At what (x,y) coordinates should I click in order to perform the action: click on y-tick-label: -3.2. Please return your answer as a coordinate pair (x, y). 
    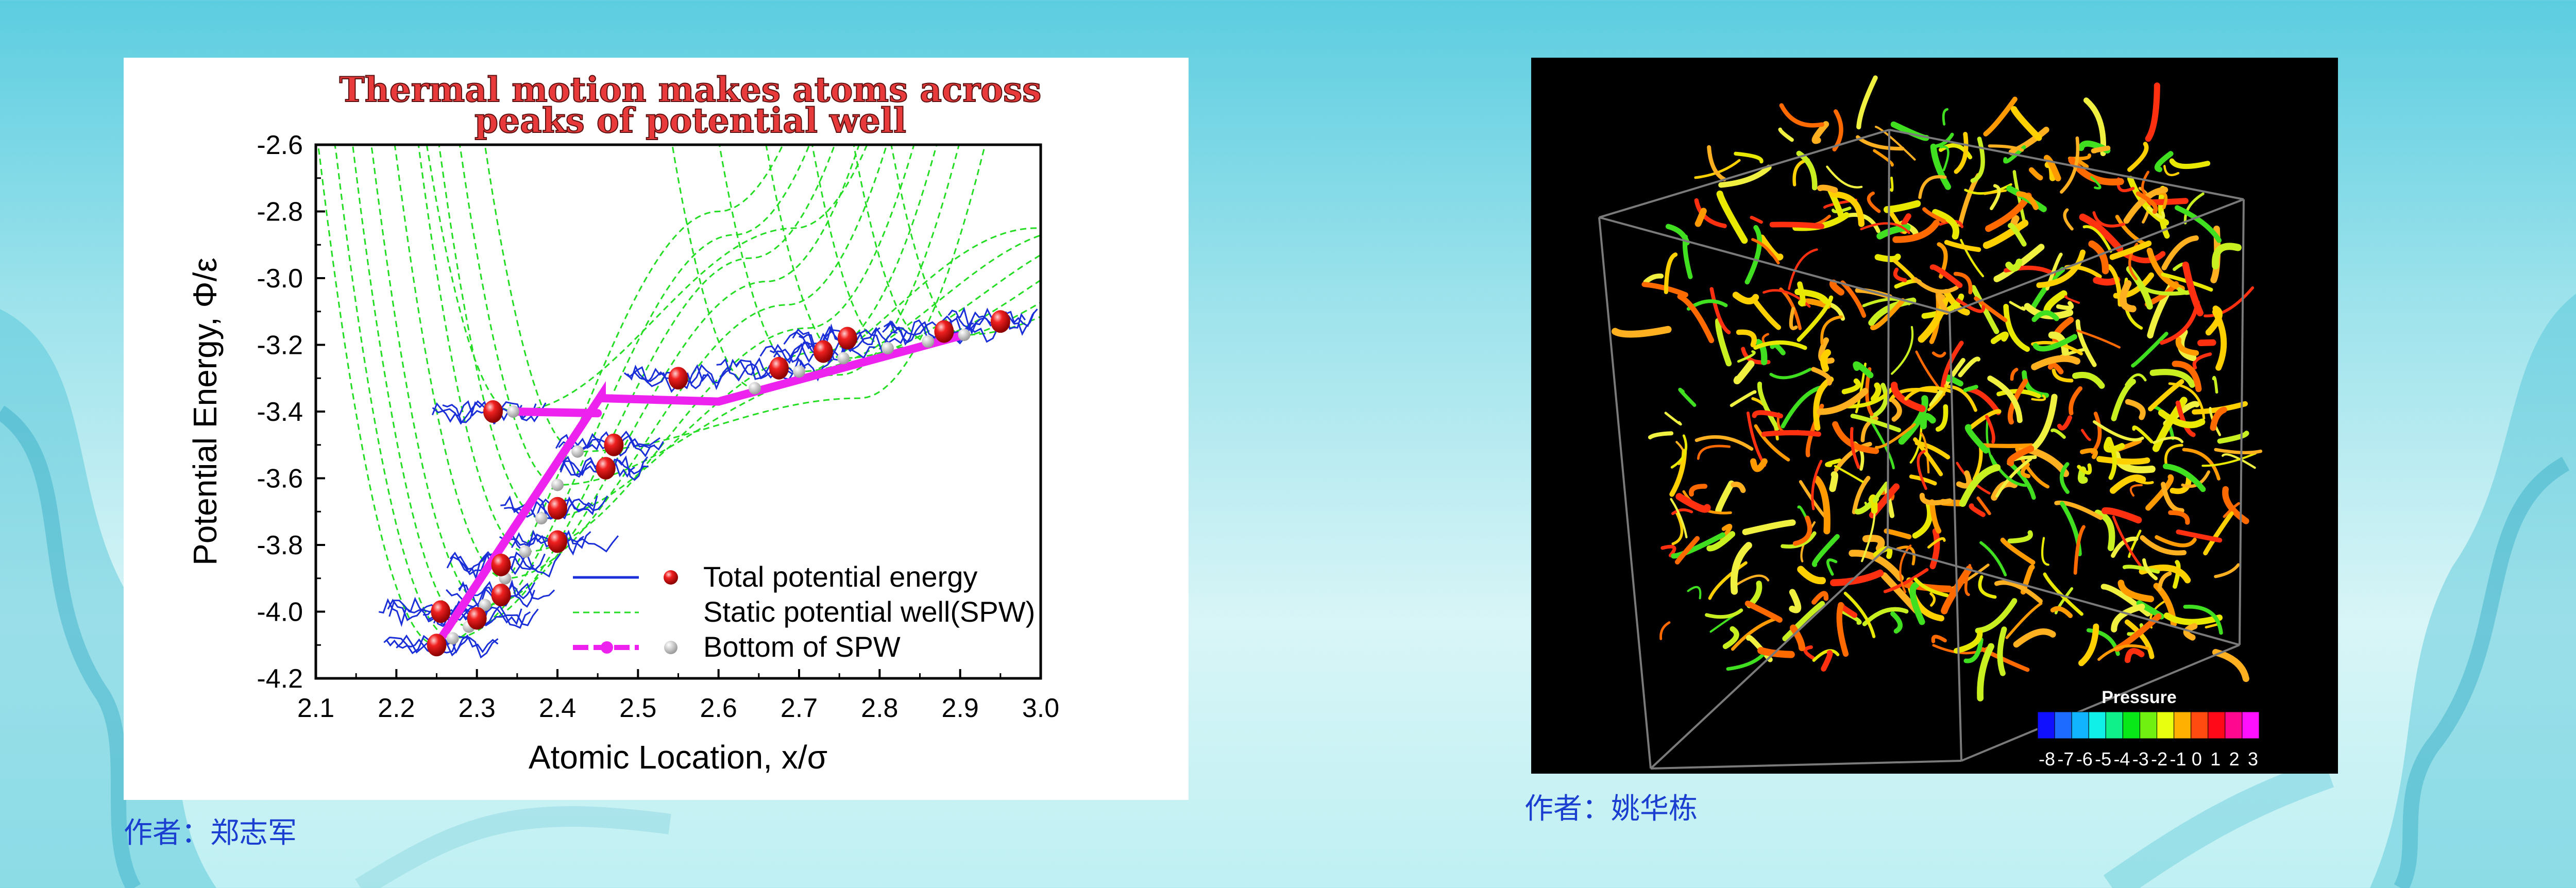
    Looking at the image, I should click on (280, 346).